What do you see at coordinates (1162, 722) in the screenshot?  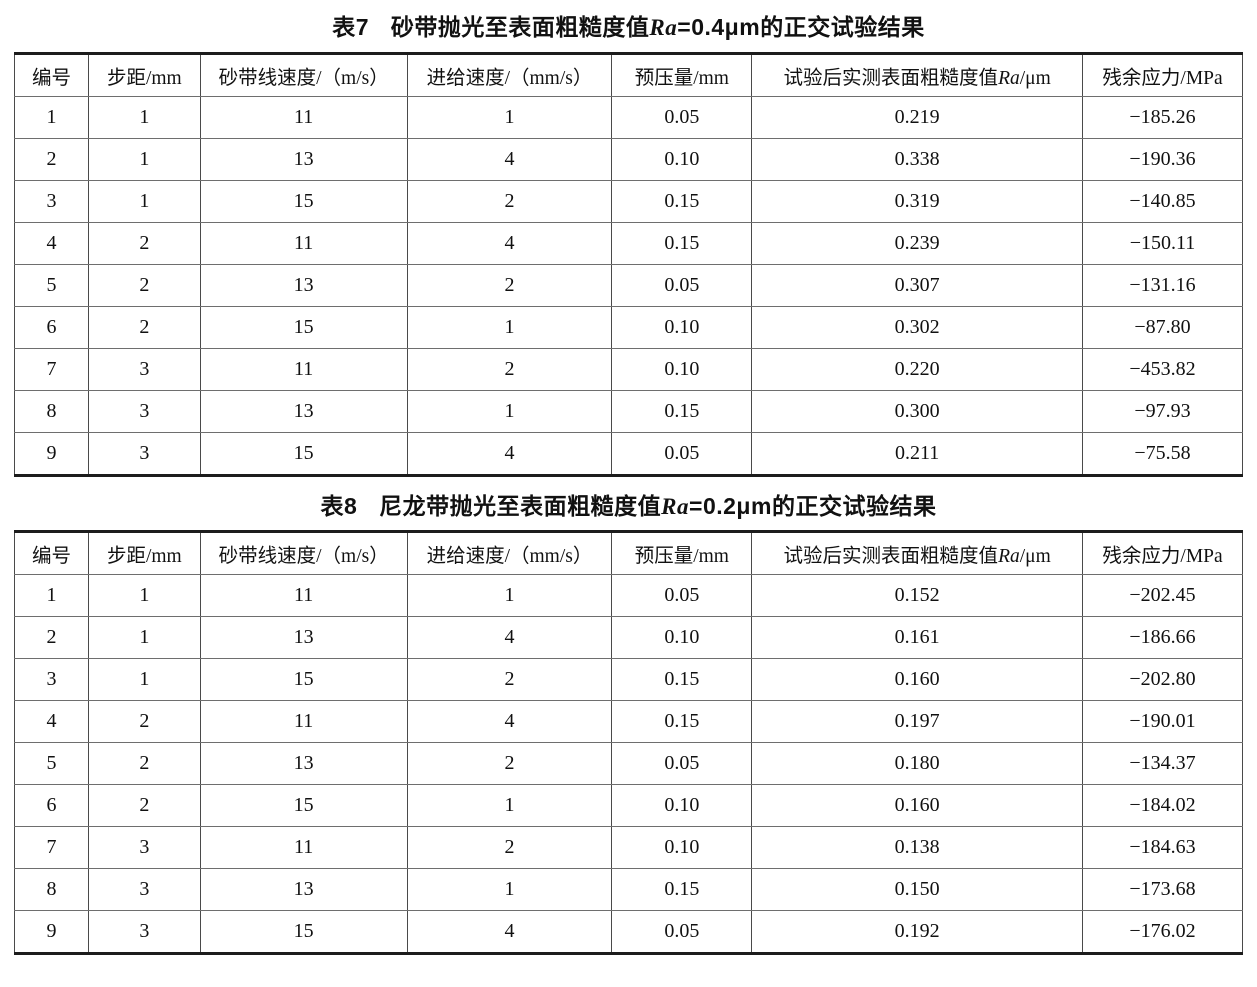 I see `data-cell: −190.01` at bounding box center [1162, 722].